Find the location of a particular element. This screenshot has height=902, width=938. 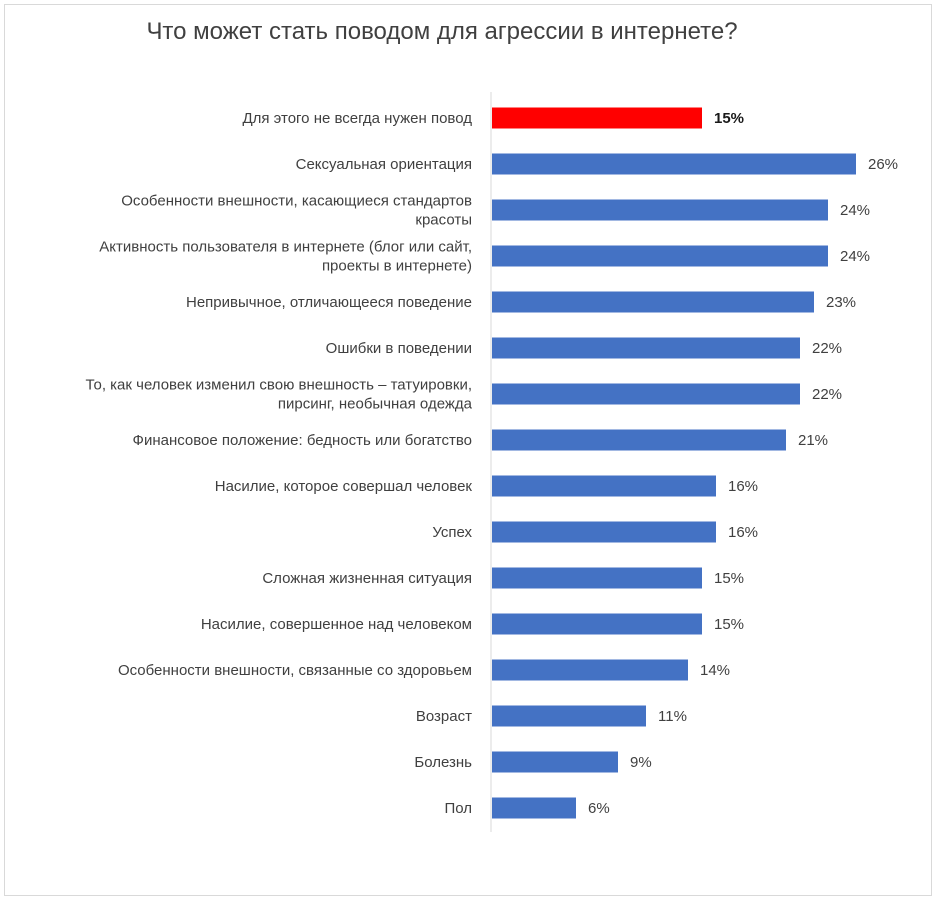

value-label-6: 22% is located at coordinates (827, 394).